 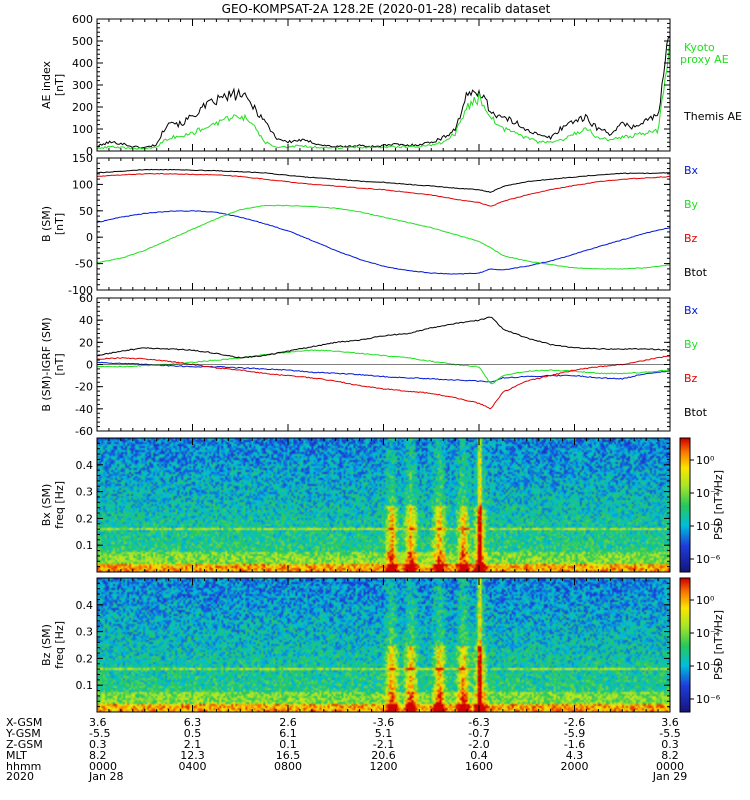 I want to click on ephemeris-row-label: X-GSM, so click(x=24, y=722).